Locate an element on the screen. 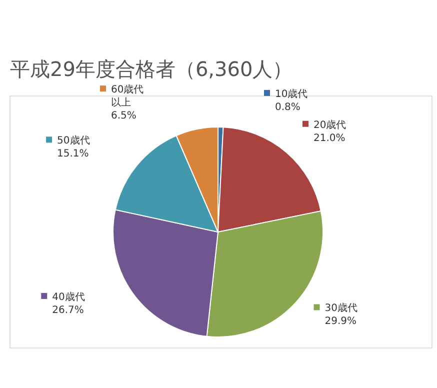 The height and width of the screenshot is (388, 437). legend-label: 20歳代 is located at coordinates (330, 124).